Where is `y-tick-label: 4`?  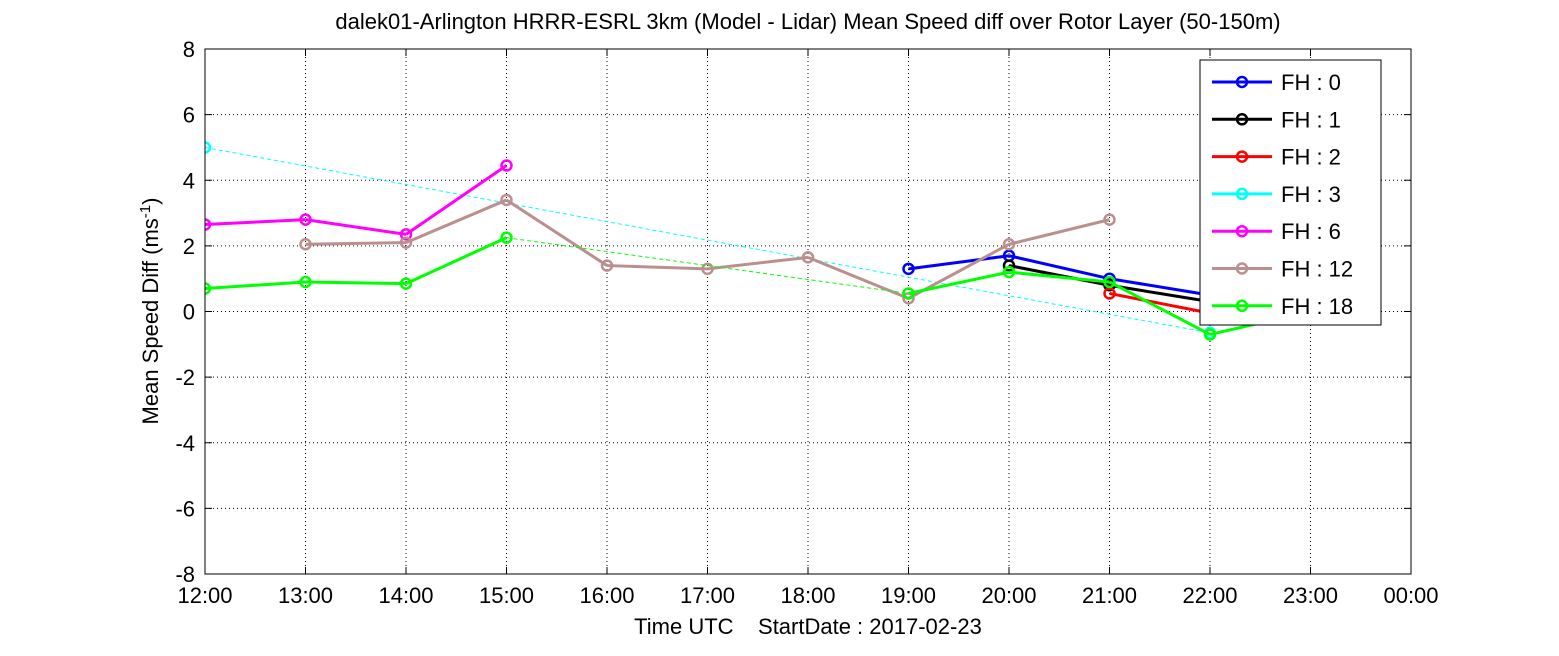
y-tick-label: 4 is located at coordinates (189, 180).